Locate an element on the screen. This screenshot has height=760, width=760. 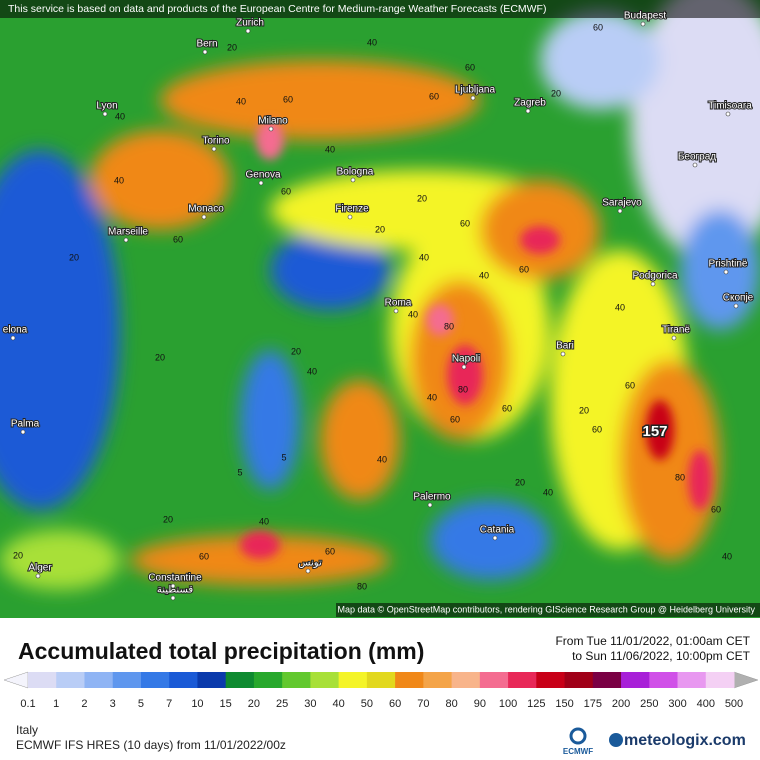
legend-label: 25 is located at coordinates (282, 704).